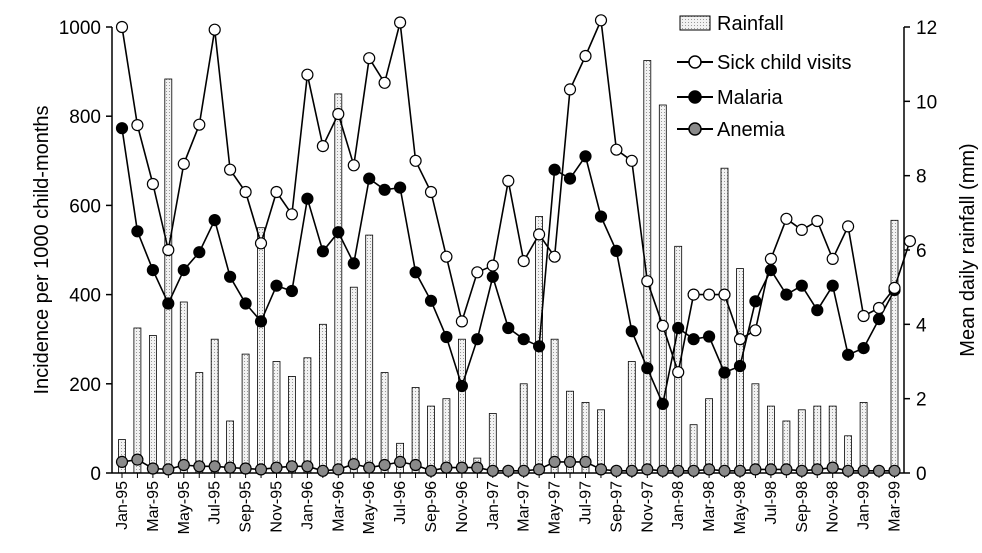 The height and width of the screenshot is (553, 982). Describe the element at coordinates (771, 503) in the screenshot. I see `x-tick-label: Jul-98` at that location.